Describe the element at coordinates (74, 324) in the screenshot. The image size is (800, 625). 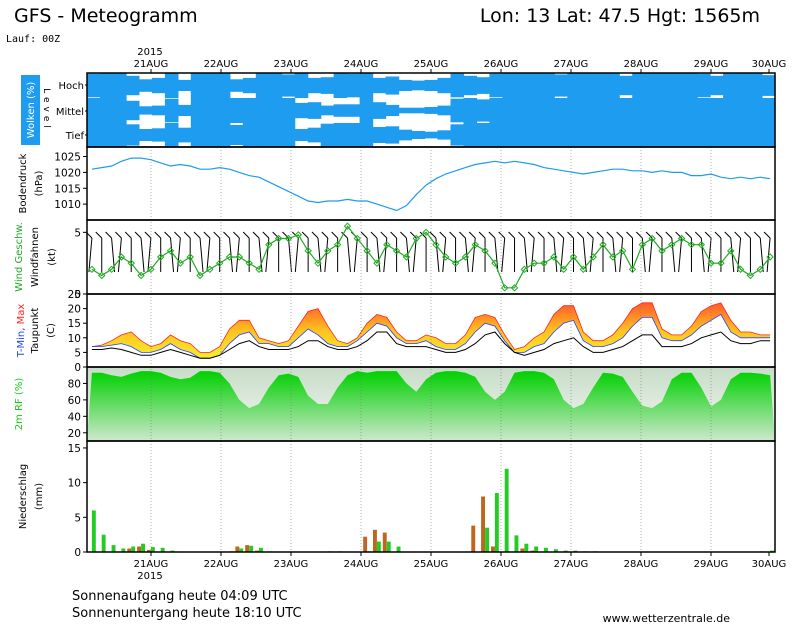
I see `tick-label: 15` at that location.